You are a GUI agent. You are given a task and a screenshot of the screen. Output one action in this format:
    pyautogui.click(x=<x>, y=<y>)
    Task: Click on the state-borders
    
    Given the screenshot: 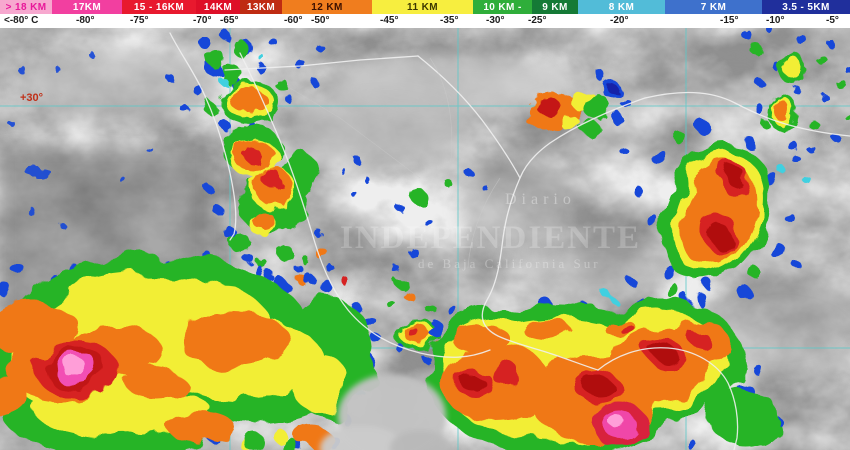 What is the action you would take?
    pyautogui.click(x=395, y=163)
    